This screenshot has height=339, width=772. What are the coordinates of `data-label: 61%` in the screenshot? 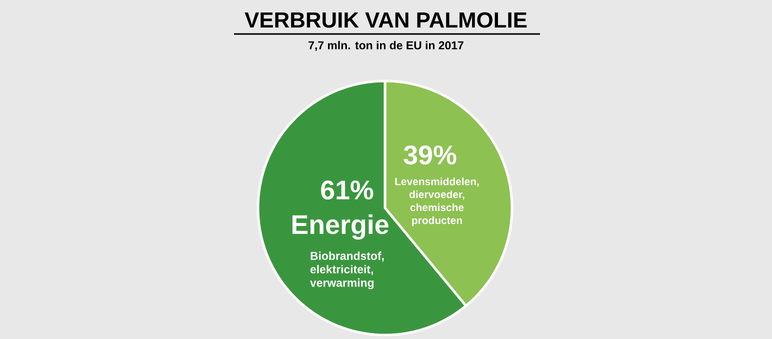 It's located at (347, 190).